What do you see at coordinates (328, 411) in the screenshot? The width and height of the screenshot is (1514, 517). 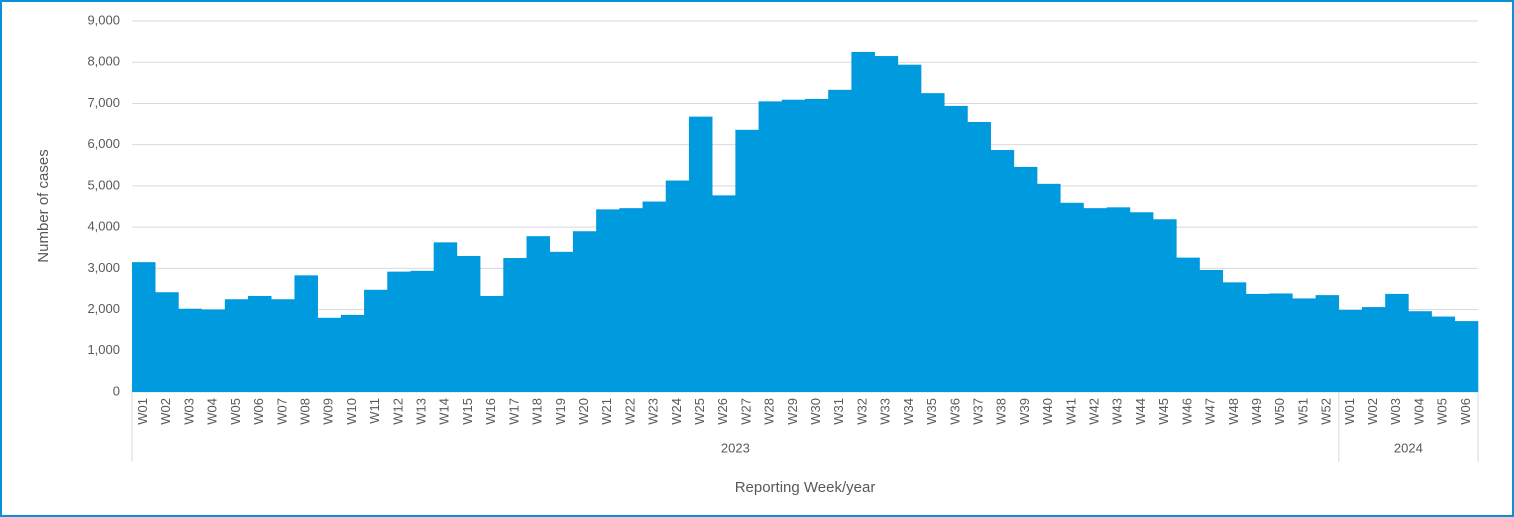 I see `x-tick-label: W09` at bounding box center [328, 411].